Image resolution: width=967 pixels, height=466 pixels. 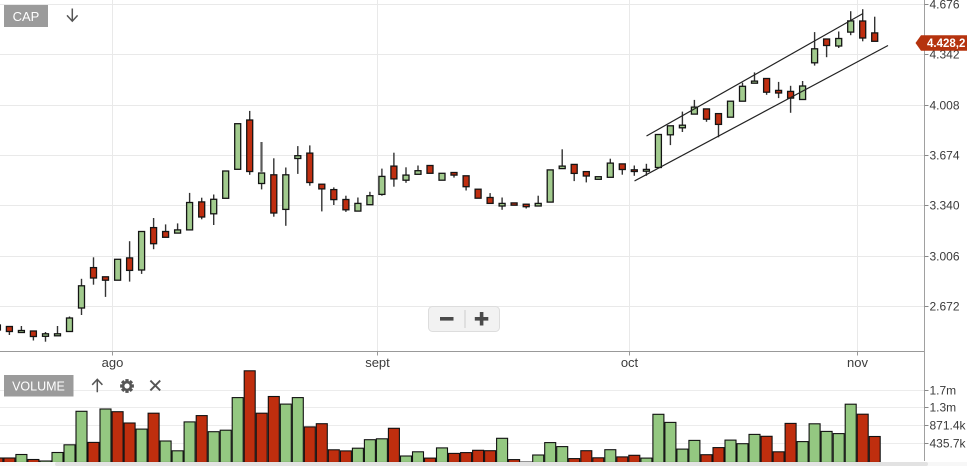 What do you see at coordinates (945, 55) in the screenshot?
I see `svg-text: 4.342` at bounding box center [945, 55].